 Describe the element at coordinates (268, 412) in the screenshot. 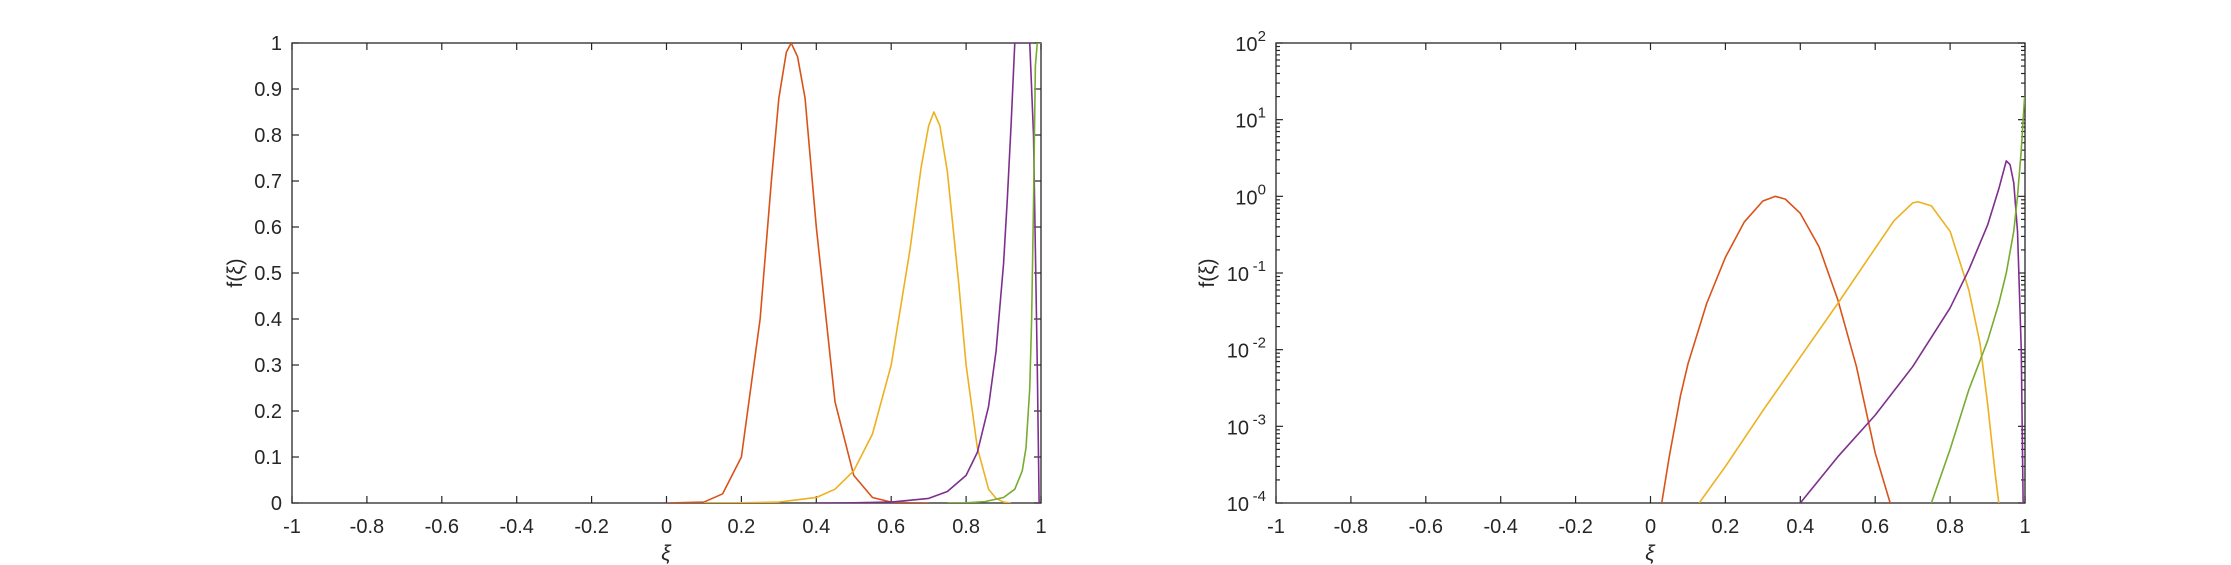

I see `y-tick-label: 0.2` at that location.